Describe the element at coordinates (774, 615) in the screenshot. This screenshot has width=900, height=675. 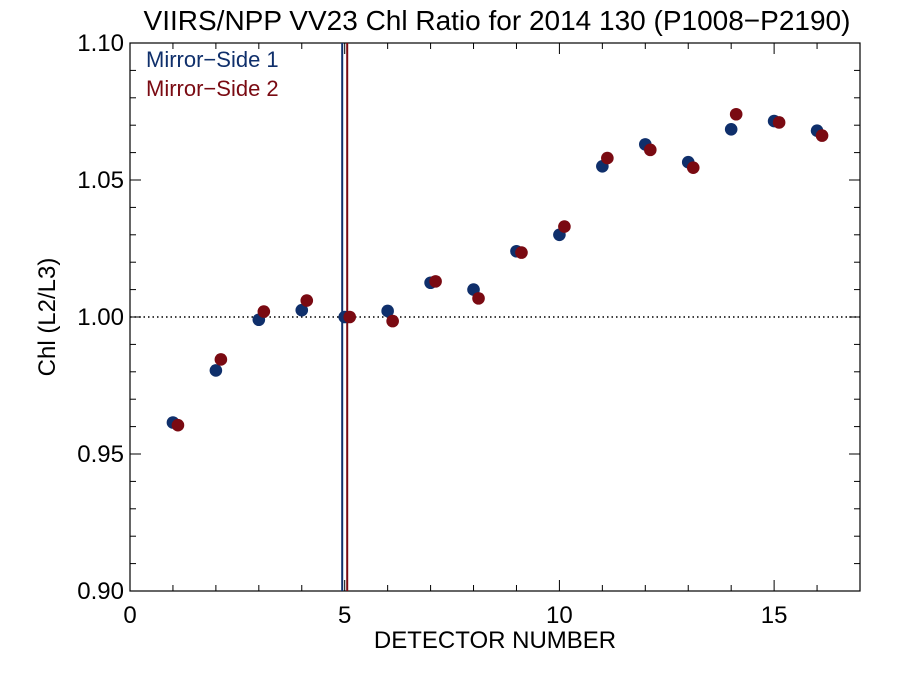
I see `x-tick-label: 15` at that location.